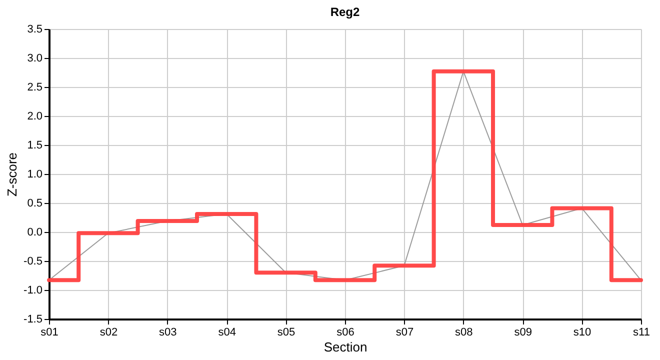  What do you see at coordinates (33, 320) in the screenshot?
I see `y-tick-label: -1.5` at bounding box center [33, 320].